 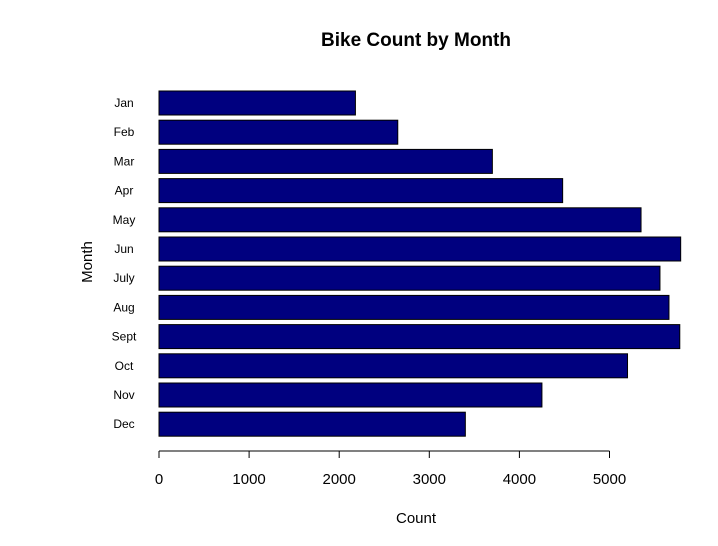 I want to click on category-label-oct: Oct, so click(x=124, y=366).